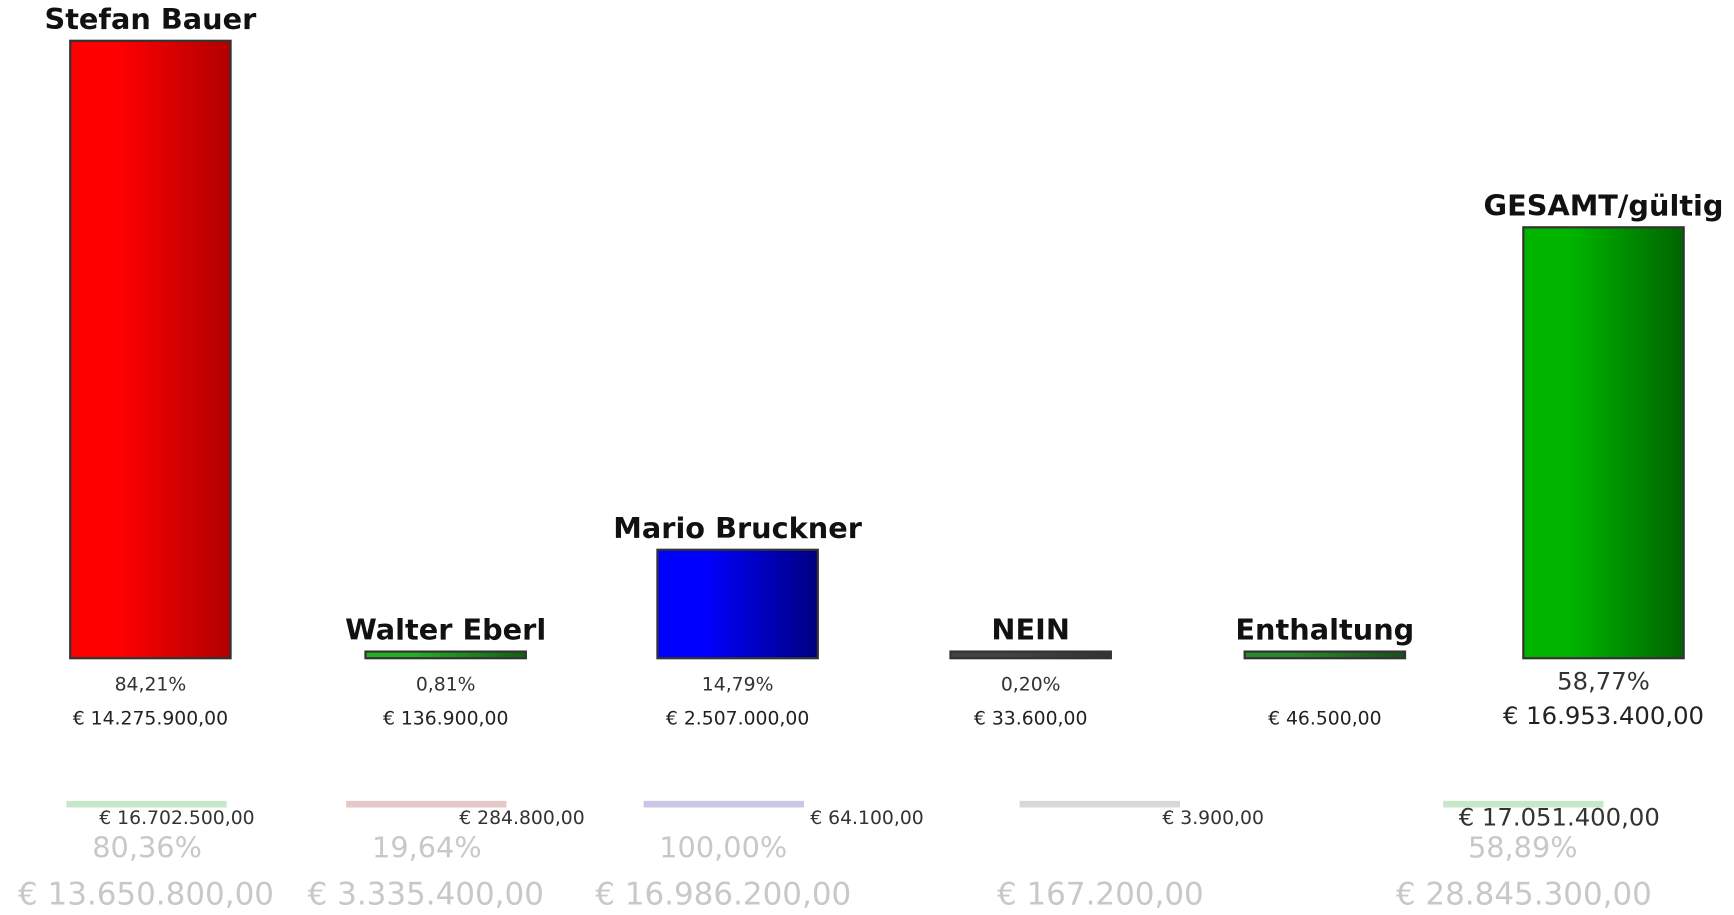  I want to click on bar-label: Mario Bruckner, so click(737, 528).